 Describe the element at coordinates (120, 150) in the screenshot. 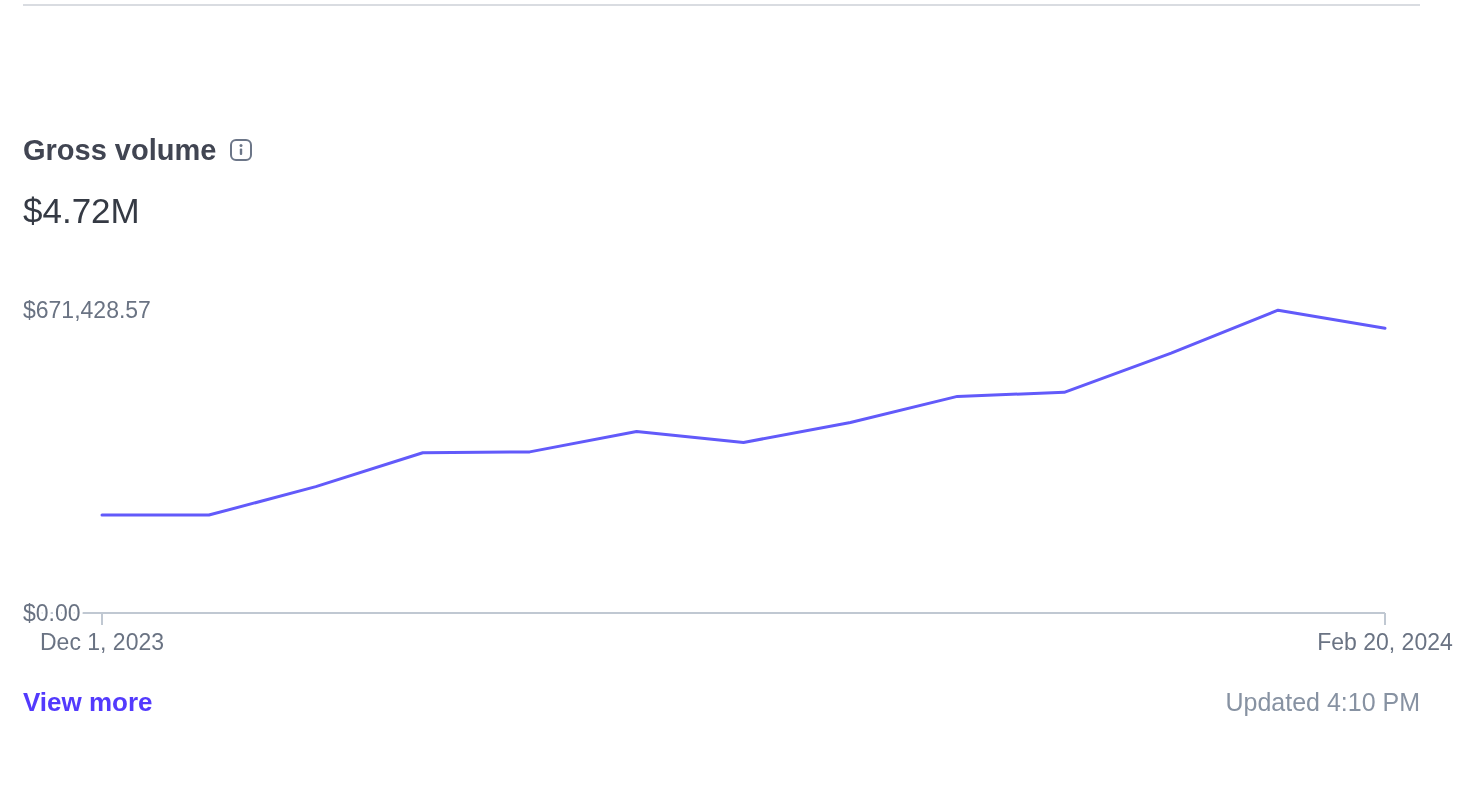

I see `chart-title: Gross volume` at that location.